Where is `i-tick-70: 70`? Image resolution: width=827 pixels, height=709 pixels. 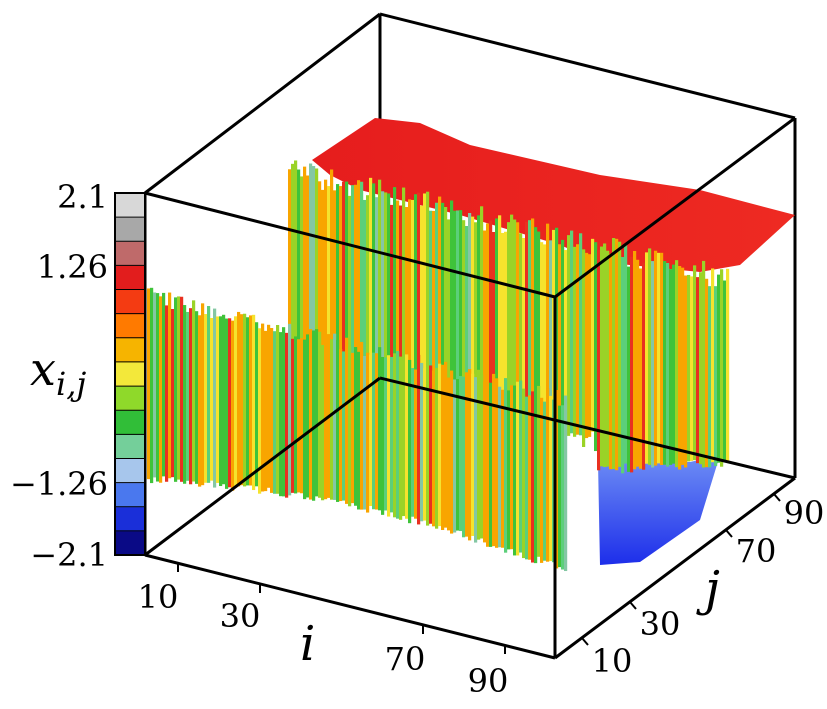
i-tick-70: 70 is located at coordinates (405, 659).